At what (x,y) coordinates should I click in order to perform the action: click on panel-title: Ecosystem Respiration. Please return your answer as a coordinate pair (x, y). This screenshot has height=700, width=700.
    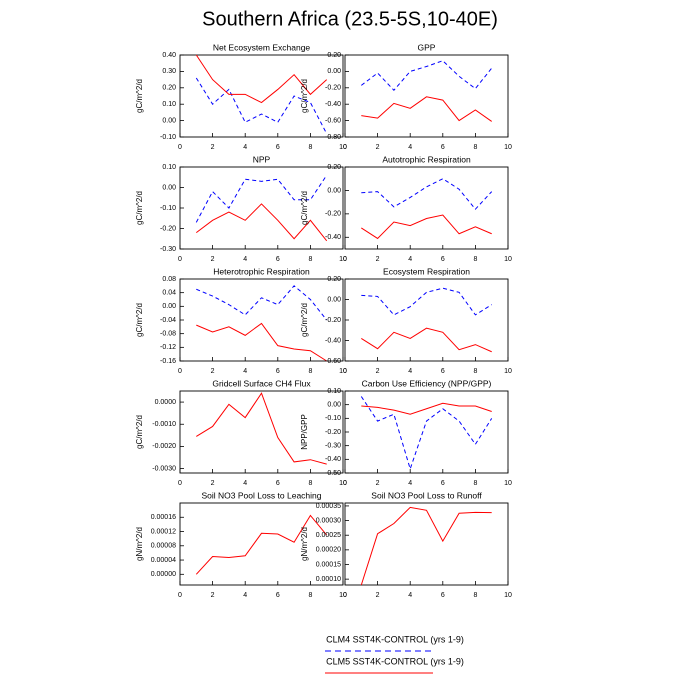
    Looking at the image, I should click on (426, 271).